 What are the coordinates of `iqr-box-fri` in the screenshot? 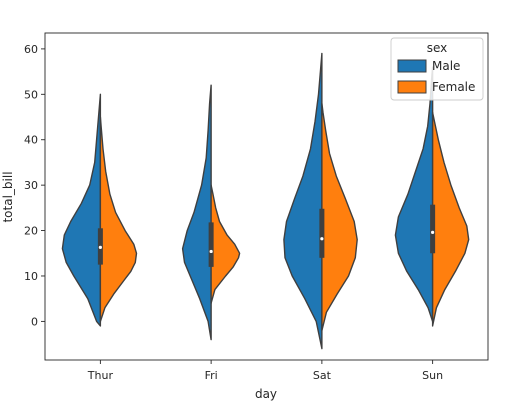 It's located at (211, 244).